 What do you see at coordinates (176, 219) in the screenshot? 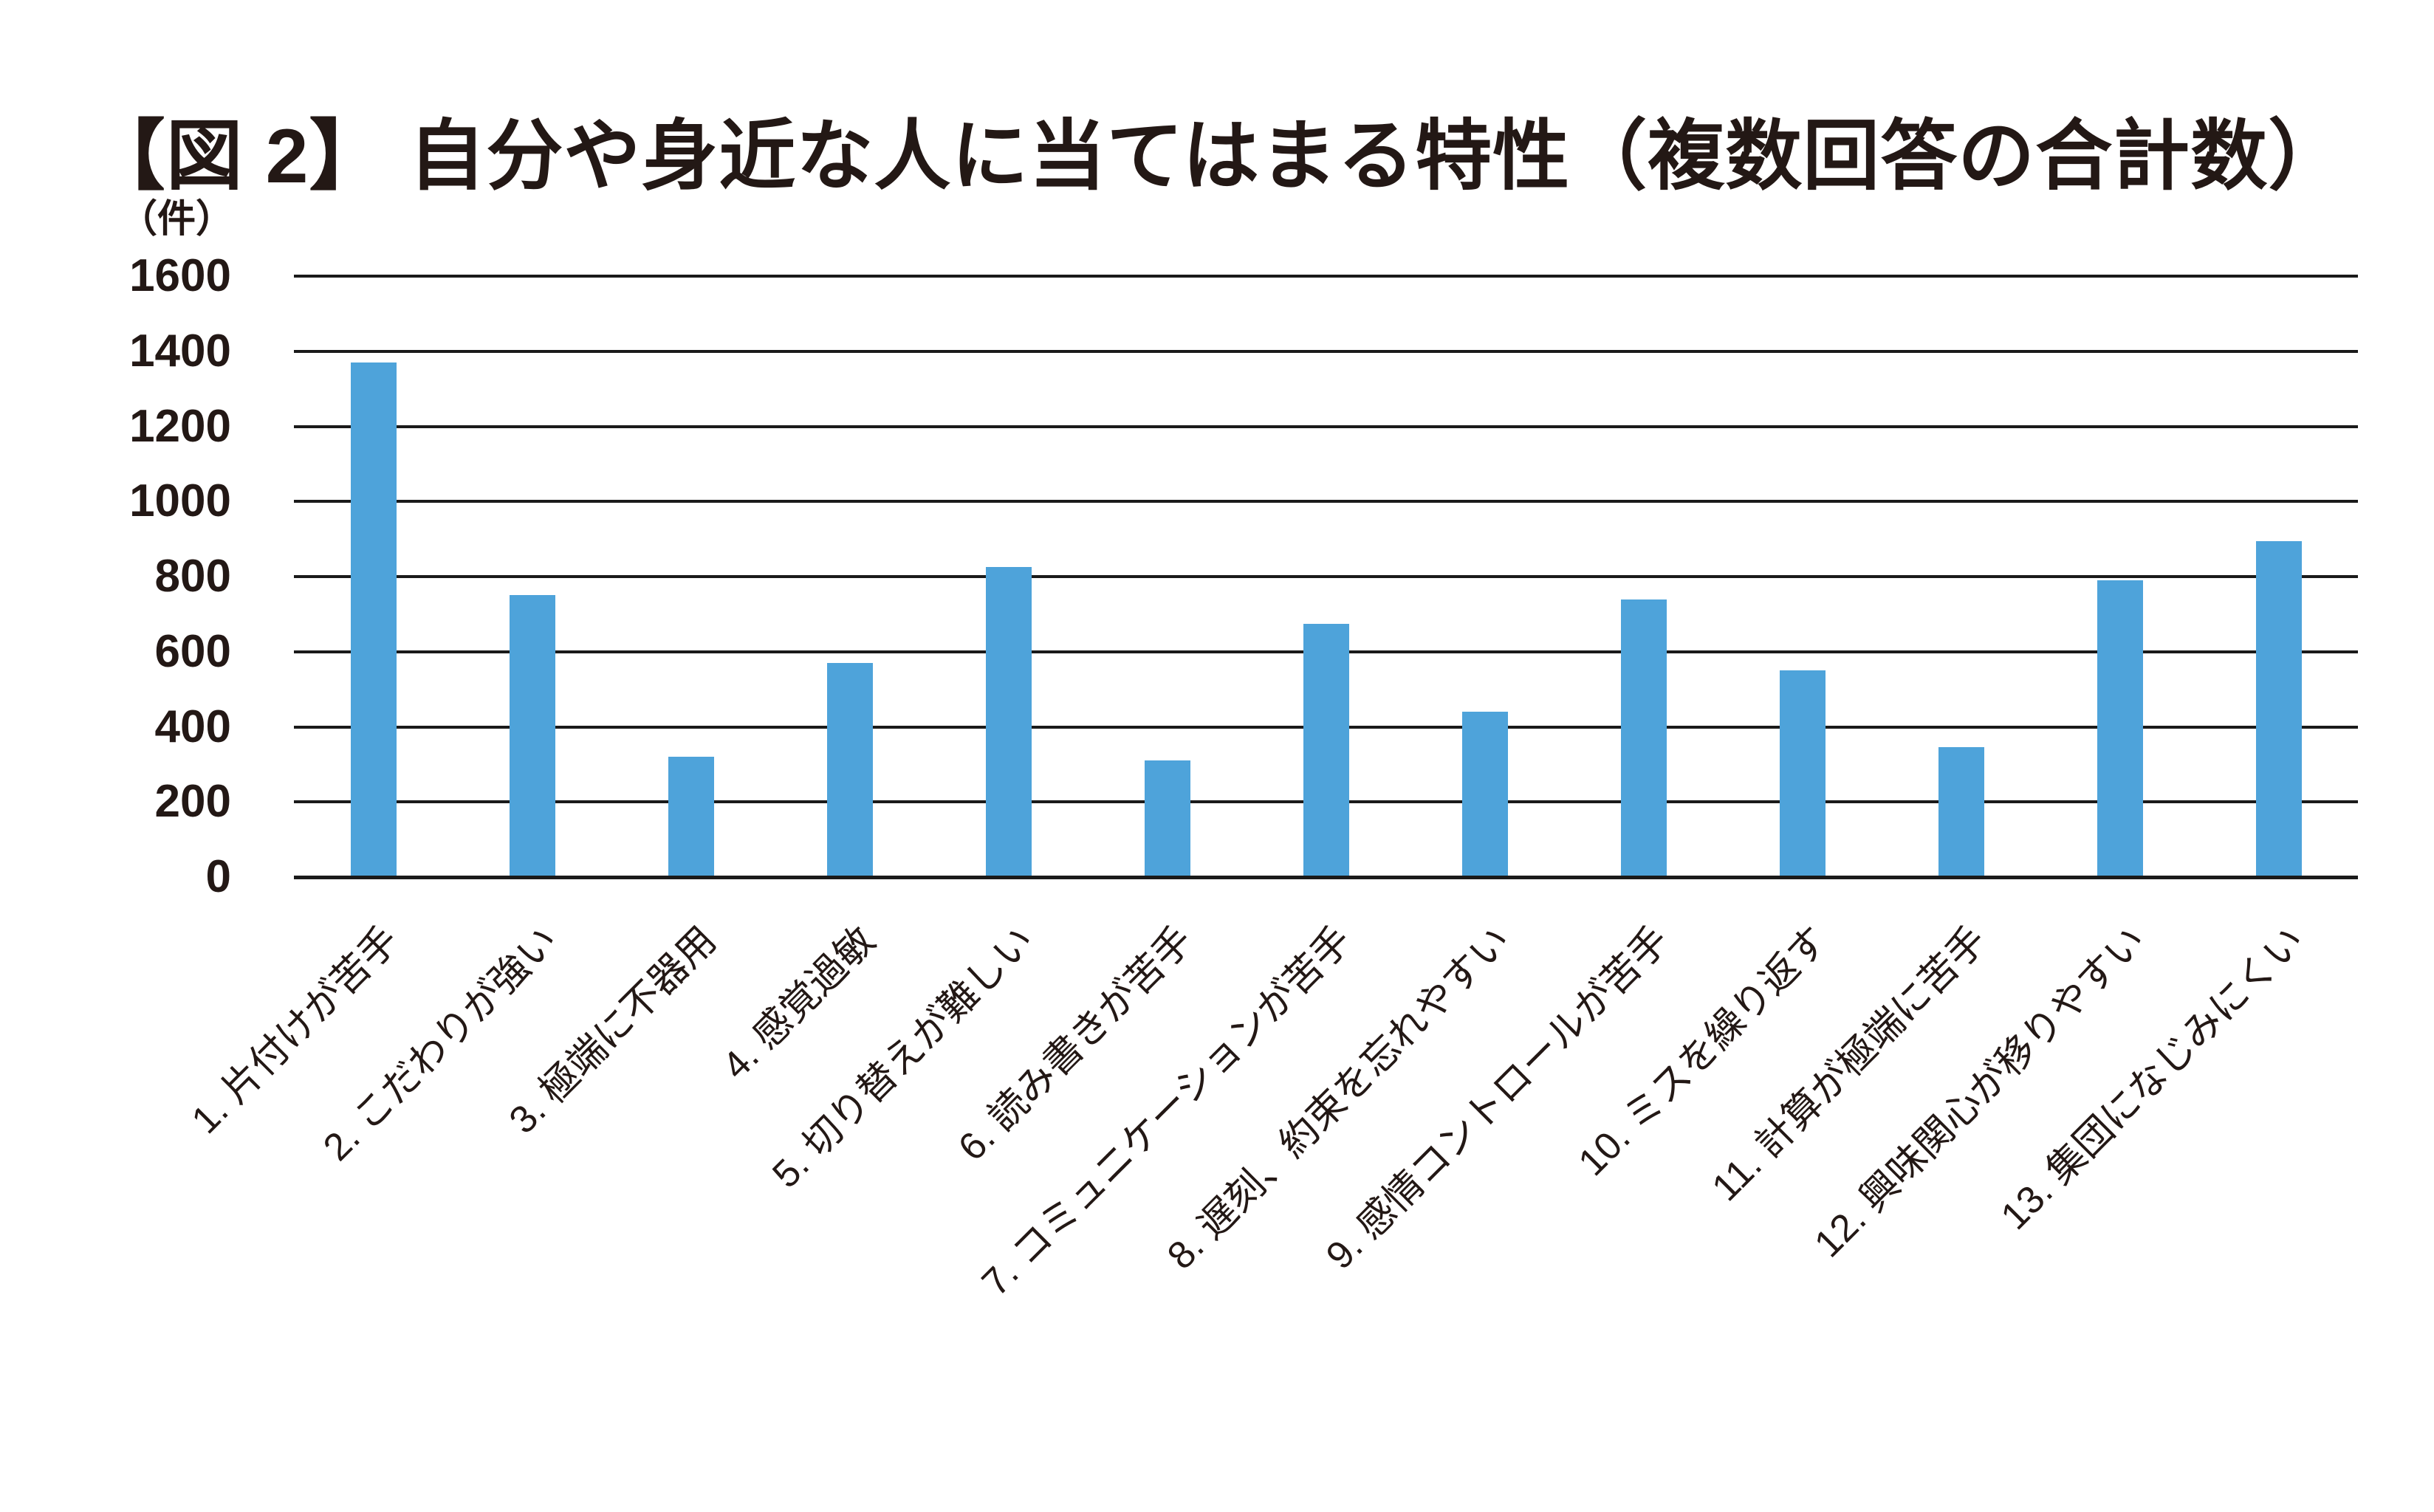
I see `y-axis-unit-label: （件）` at bounding box center [176, 219].